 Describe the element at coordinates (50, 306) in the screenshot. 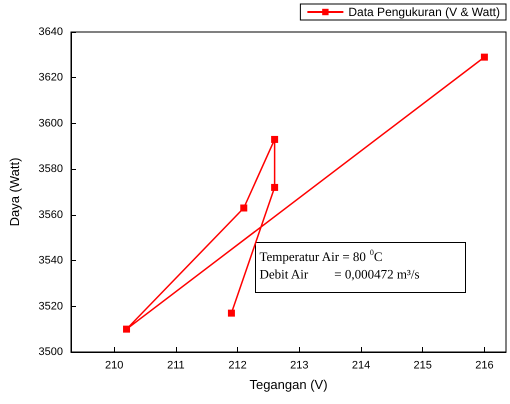

I see `y-tick-label: 3520` at that location.